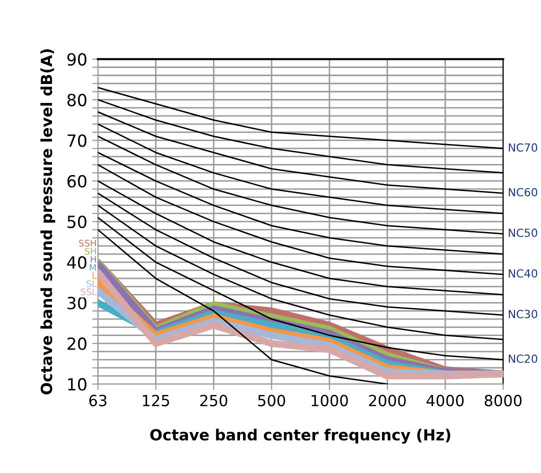 Image resolution: width=541 pixels, height=473 pixels. What do you see at coordinates (77, 343) in the screenshot?
I see `y-tick-label: 20` at bounding box center [77, 343].